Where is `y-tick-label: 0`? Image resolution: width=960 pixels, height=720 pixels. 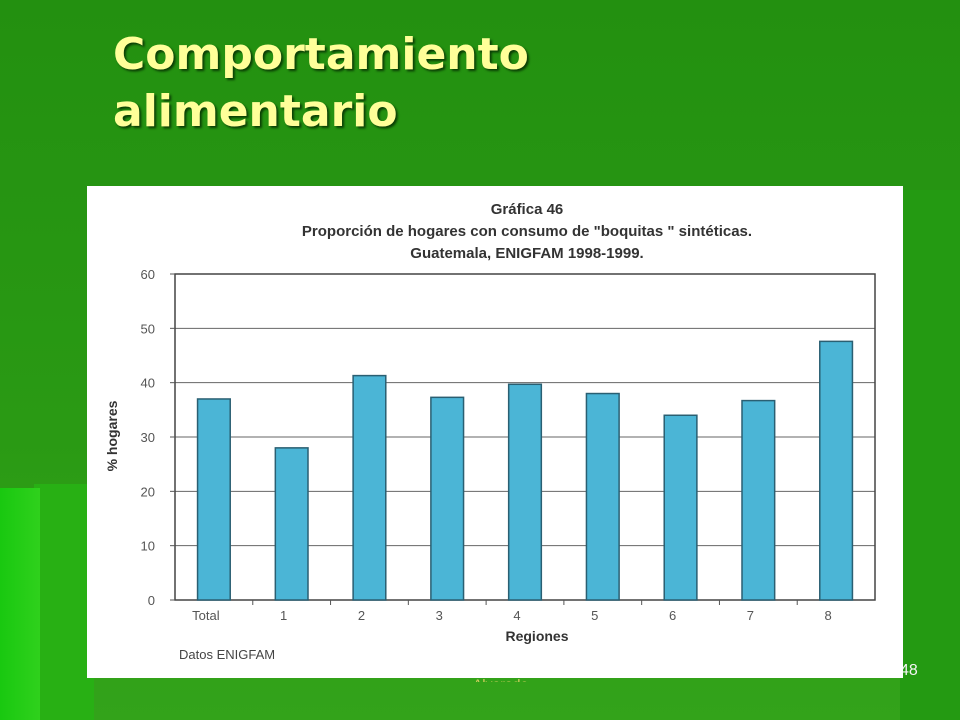
y-tick-label: 0 is located at coordinates (151, 600).